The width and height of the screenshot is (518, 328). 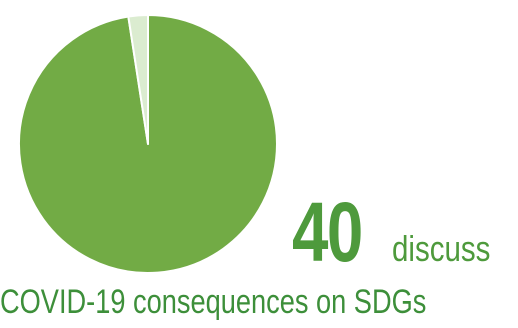 I want to click on stat-verb: discuss, so click(x=441, y=248).